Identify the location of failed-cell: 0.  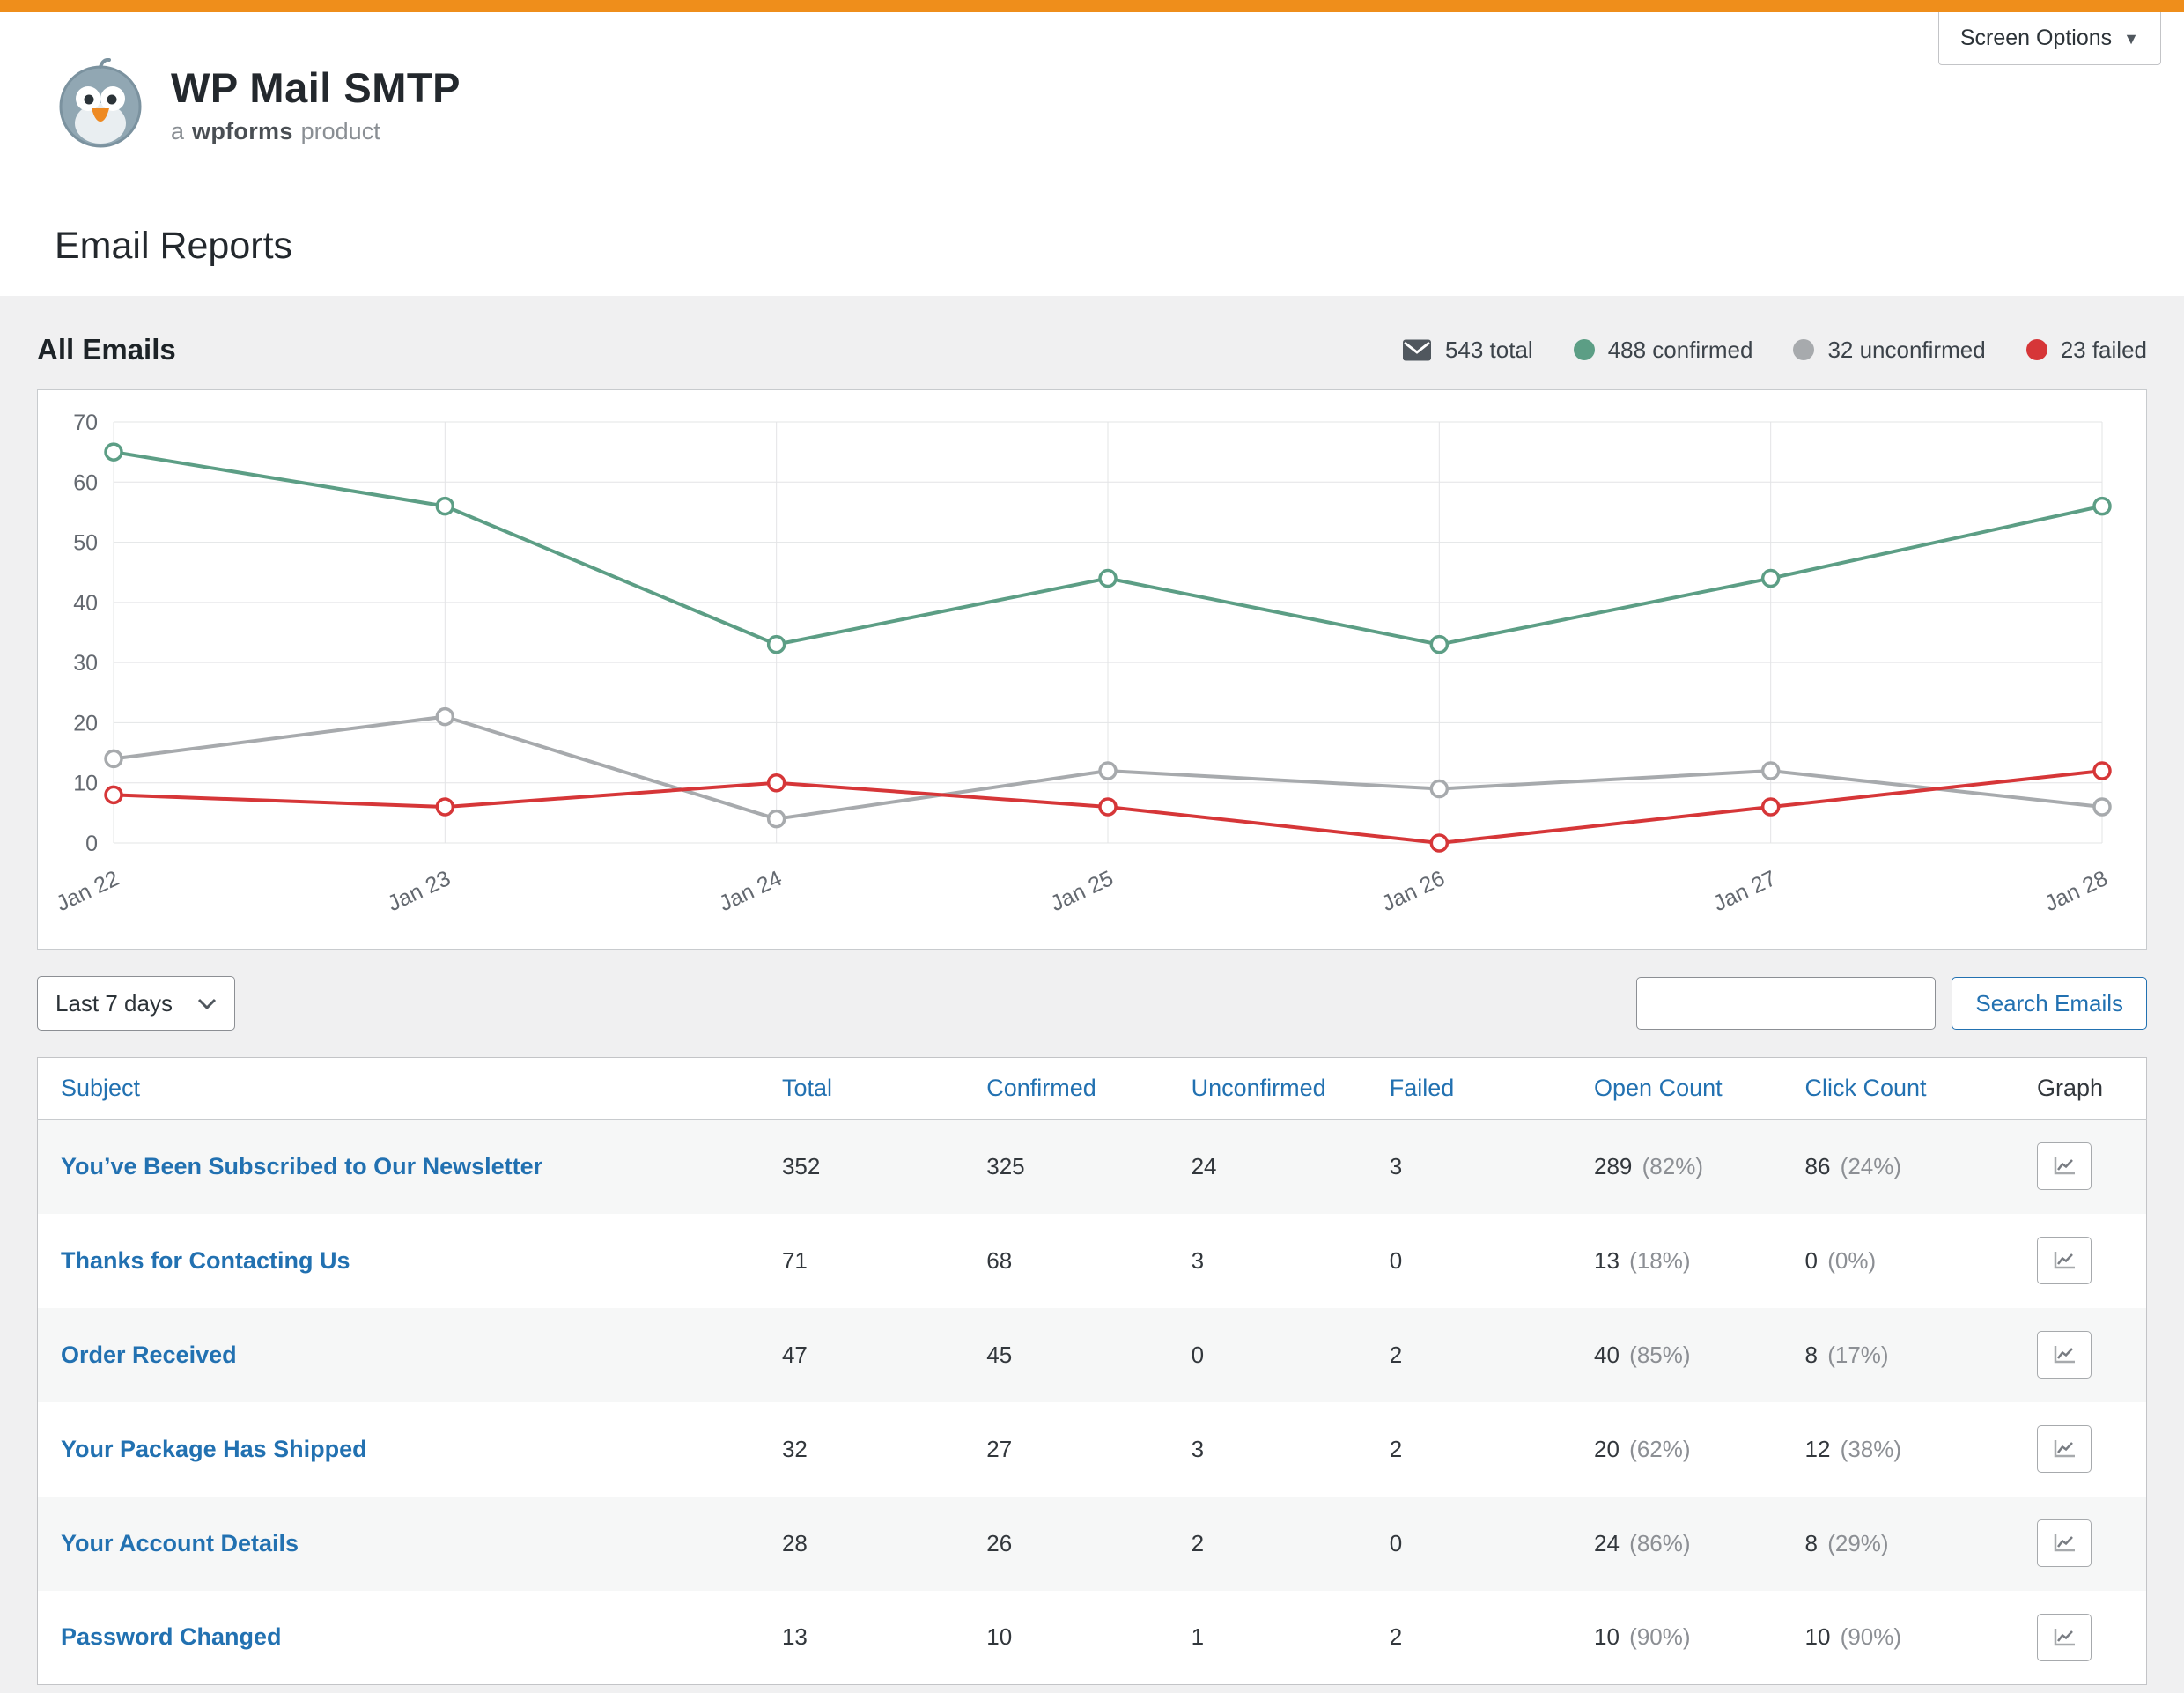
(1396, 1260).